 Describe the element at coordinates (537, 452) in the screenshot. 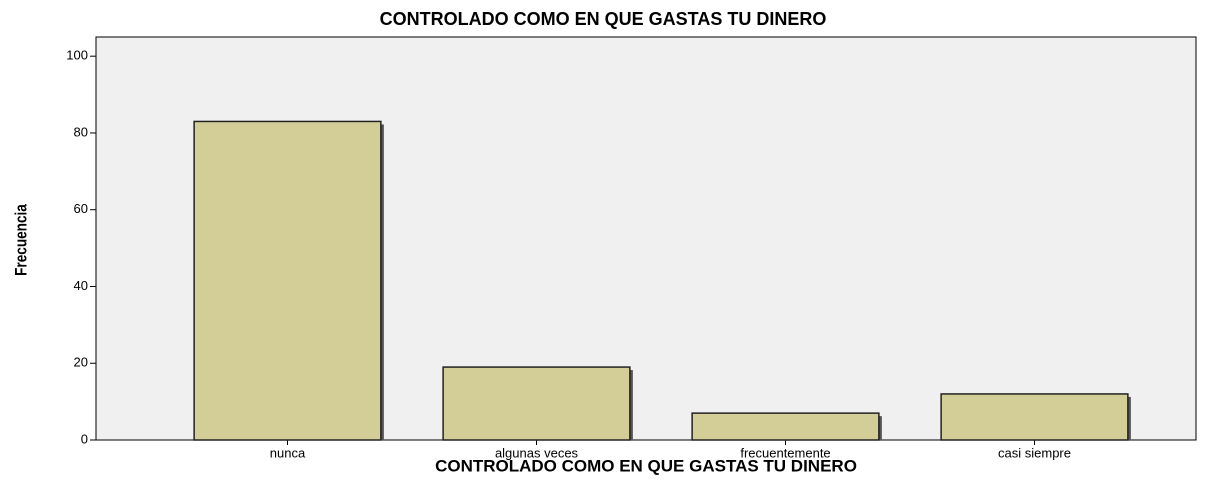

I see `x-tick-label: algunas veces` at that location.